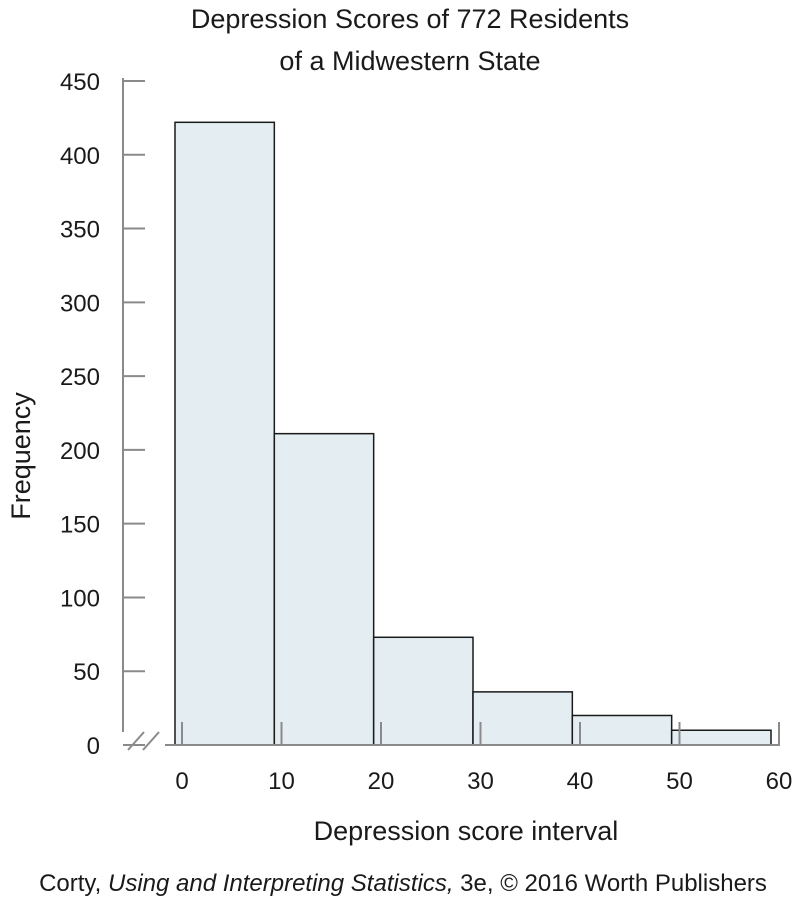  What do you see at coordinates (80, 82) in the screenshot?
I see `y-tick-label-9: 450` at bounding box center [80, 82].